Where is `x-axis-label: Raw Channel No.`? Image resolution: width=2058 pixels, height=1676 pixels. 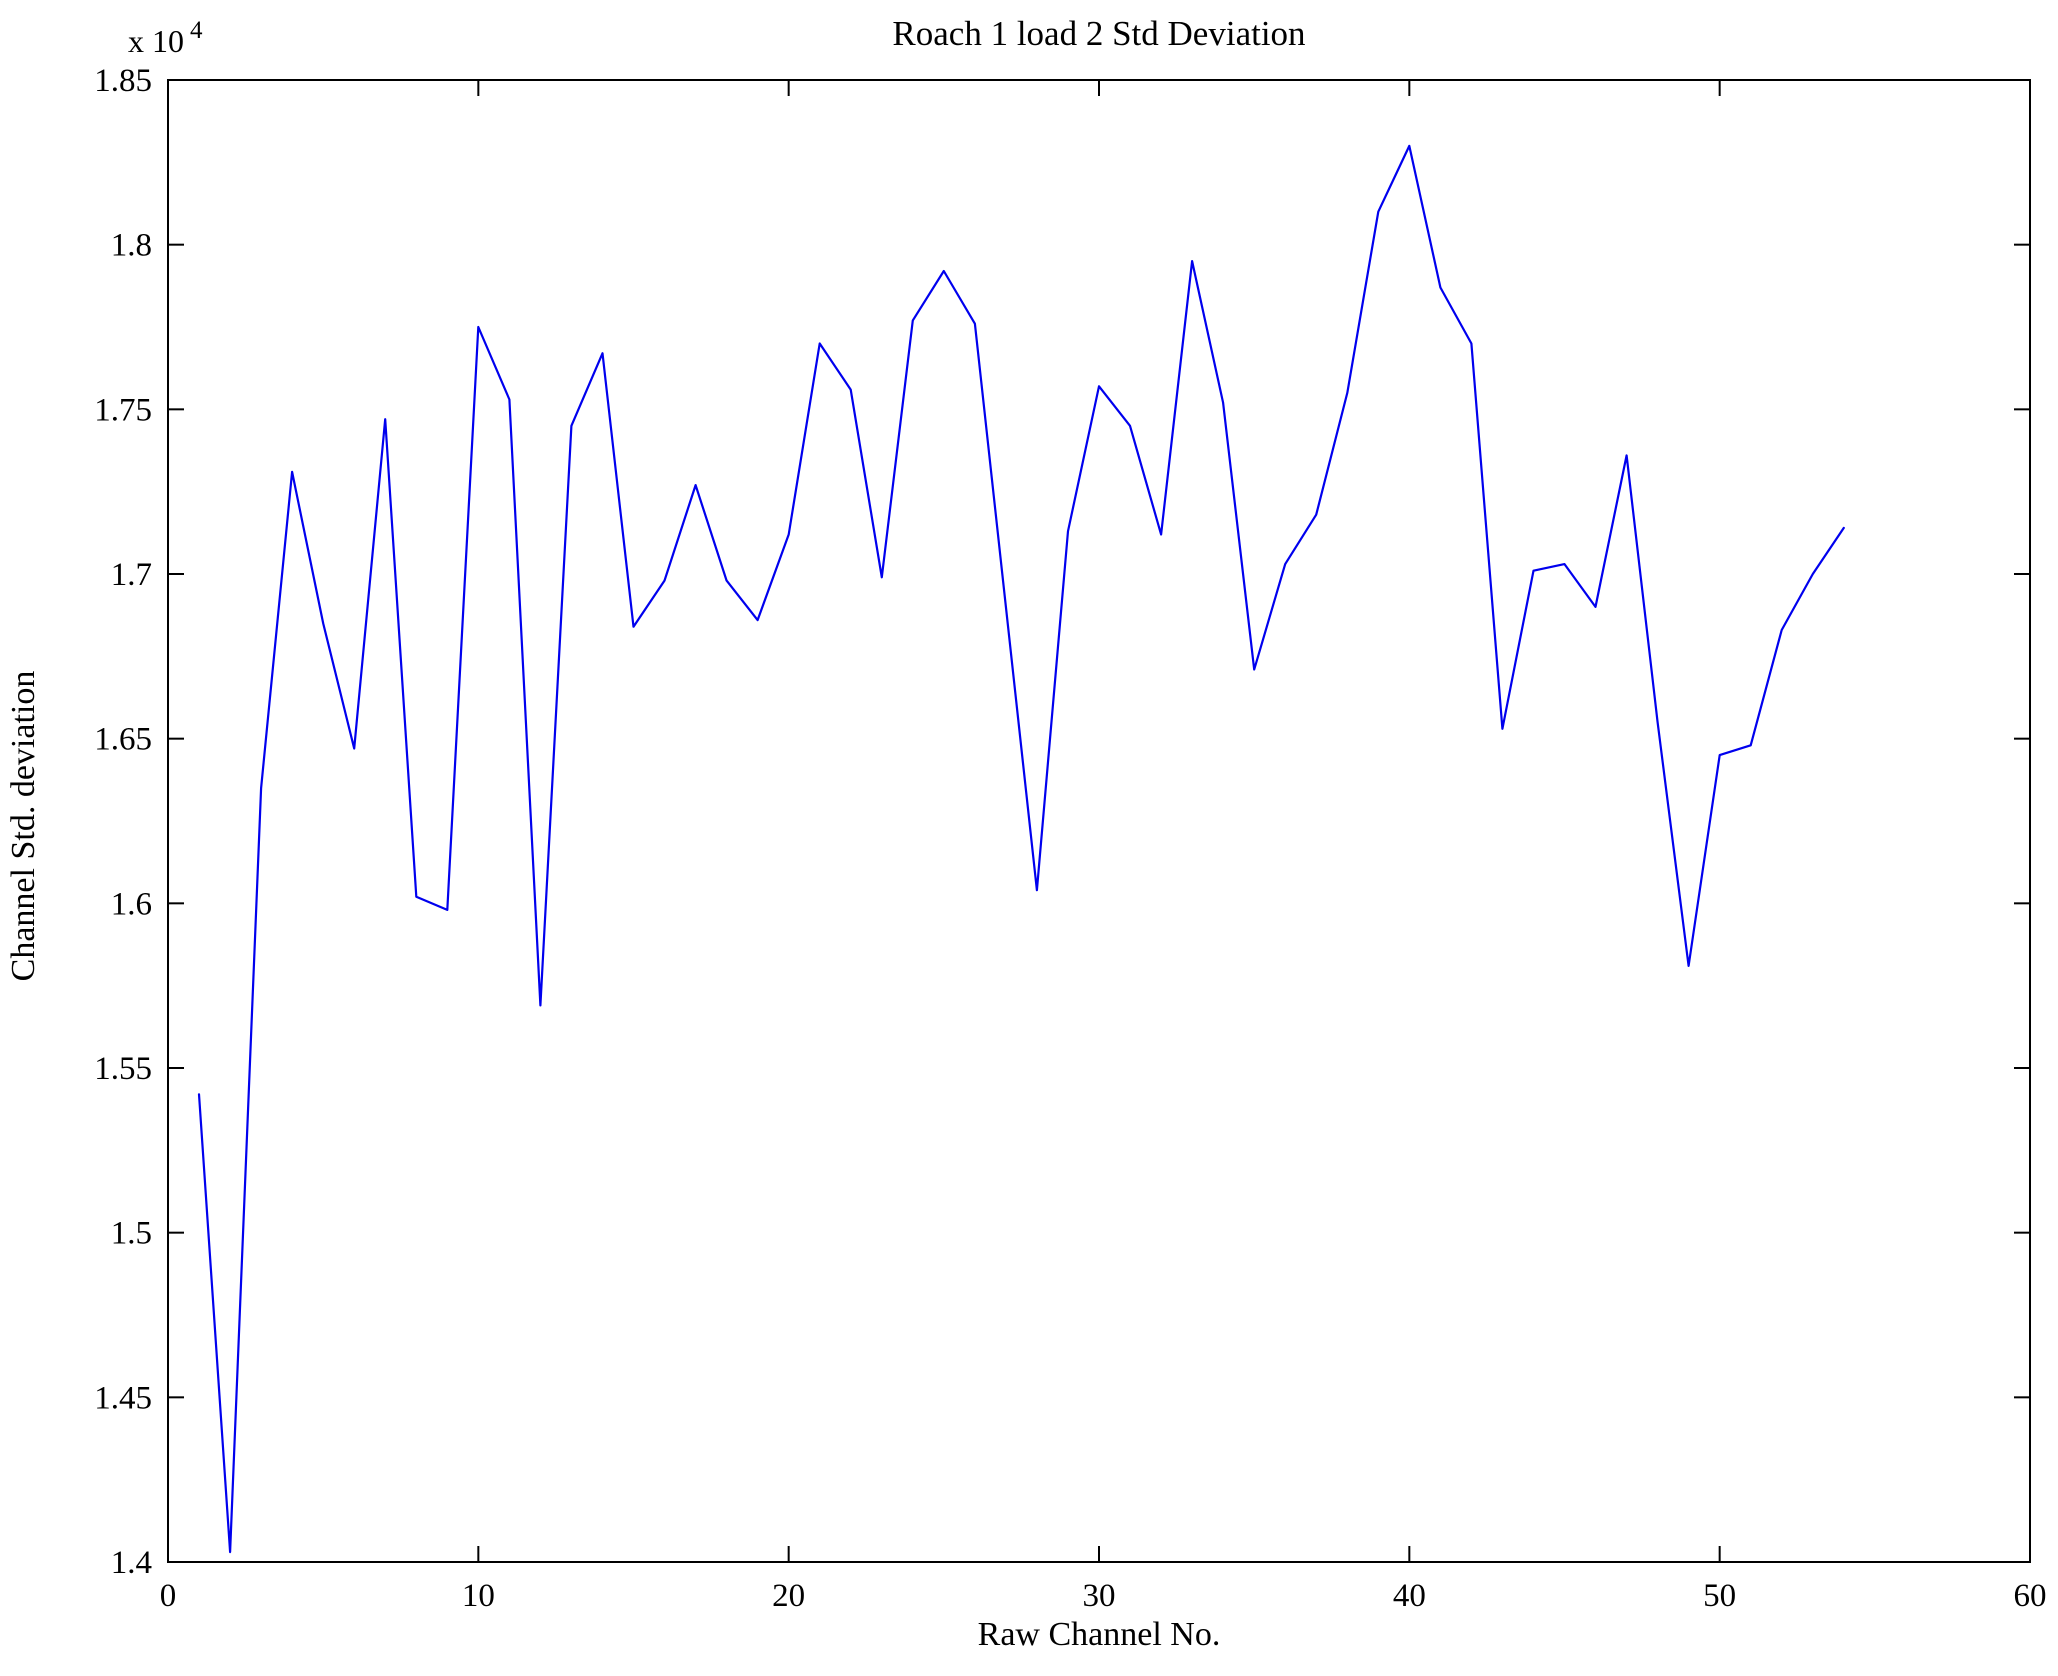
x-axis-label: Raw Channel No. is located at coordinates (1099, 1634).